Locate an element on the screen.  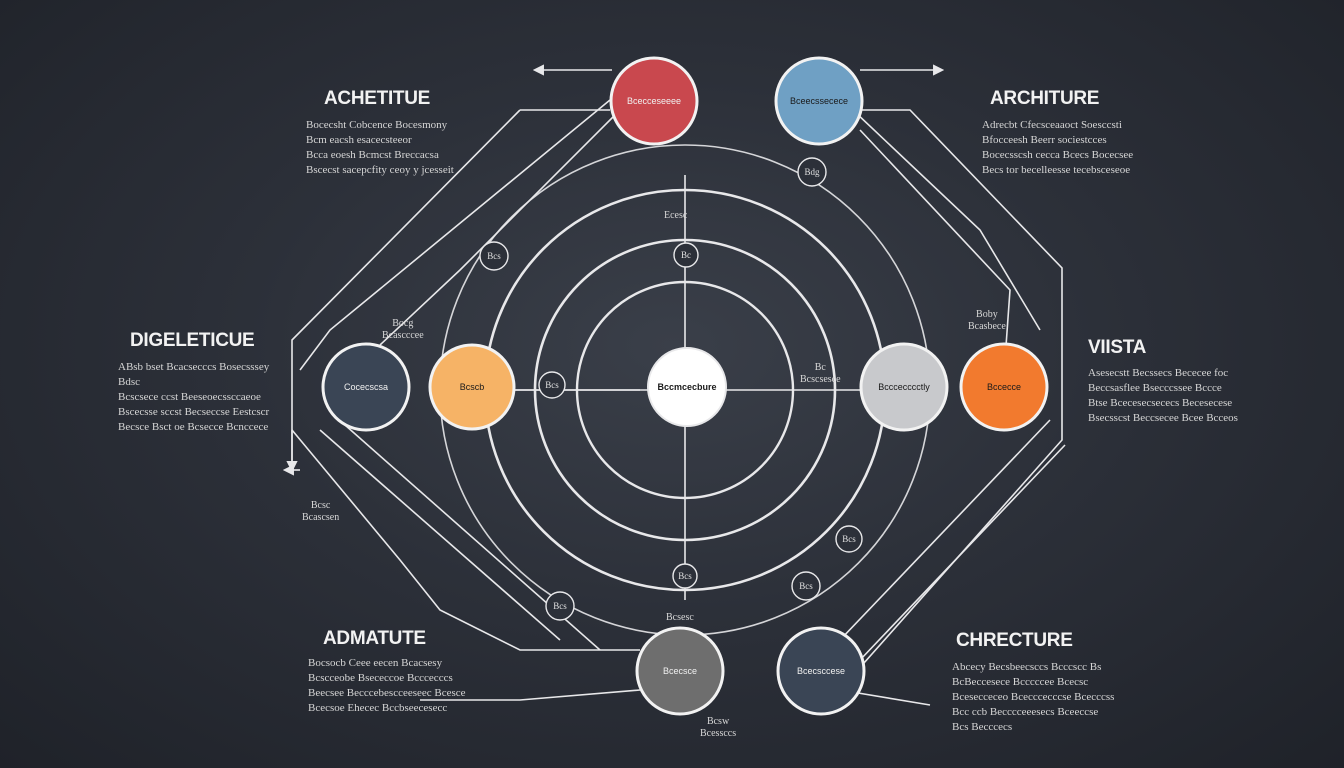
svg-text: Bcscb is located at coordinates (472, 387).